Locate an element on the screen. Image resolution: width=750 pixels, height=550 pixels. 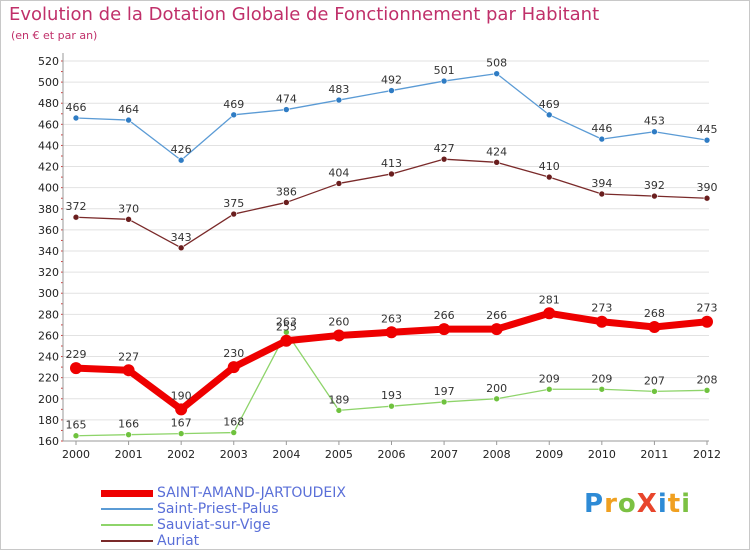
logo-letter: P is located at coordinates (594, 504).